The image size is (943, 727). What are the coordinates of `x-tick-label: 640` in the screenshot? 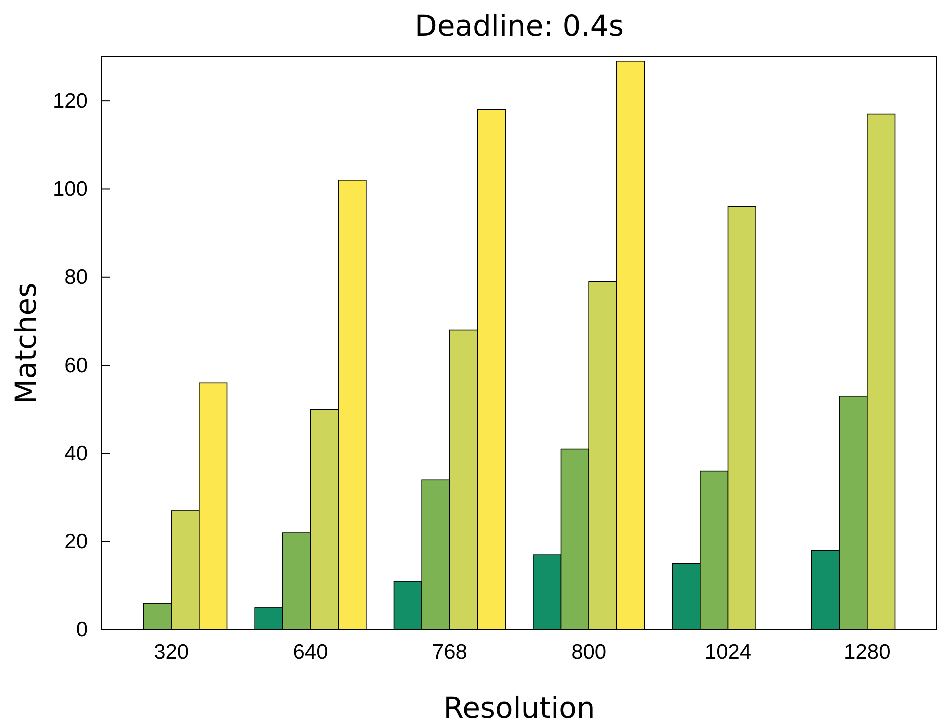 It's located at (310, 652).